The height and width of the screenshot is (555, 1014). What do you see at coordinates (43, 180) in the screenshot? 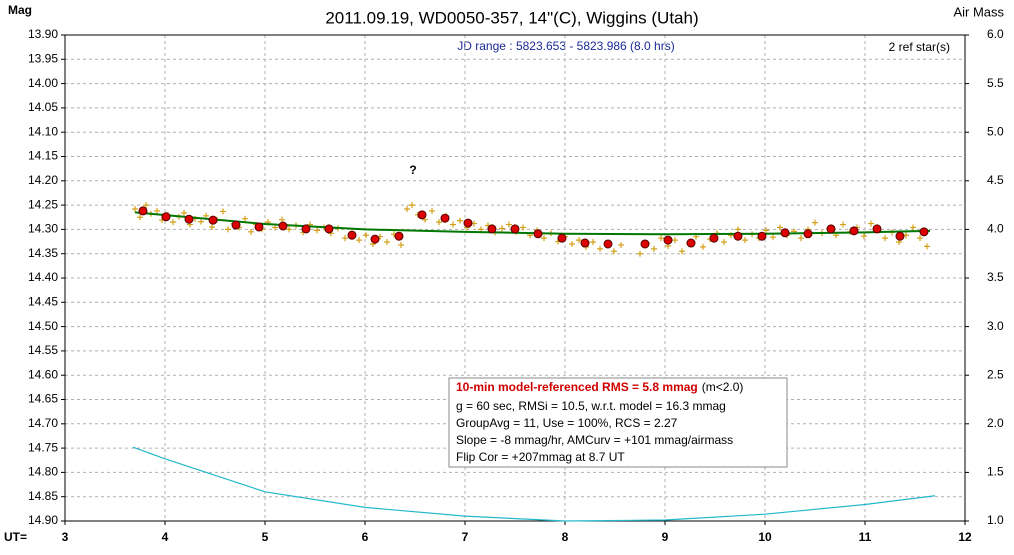
I see `y-tick-label: 14.20` at bounding box center [43, 180].